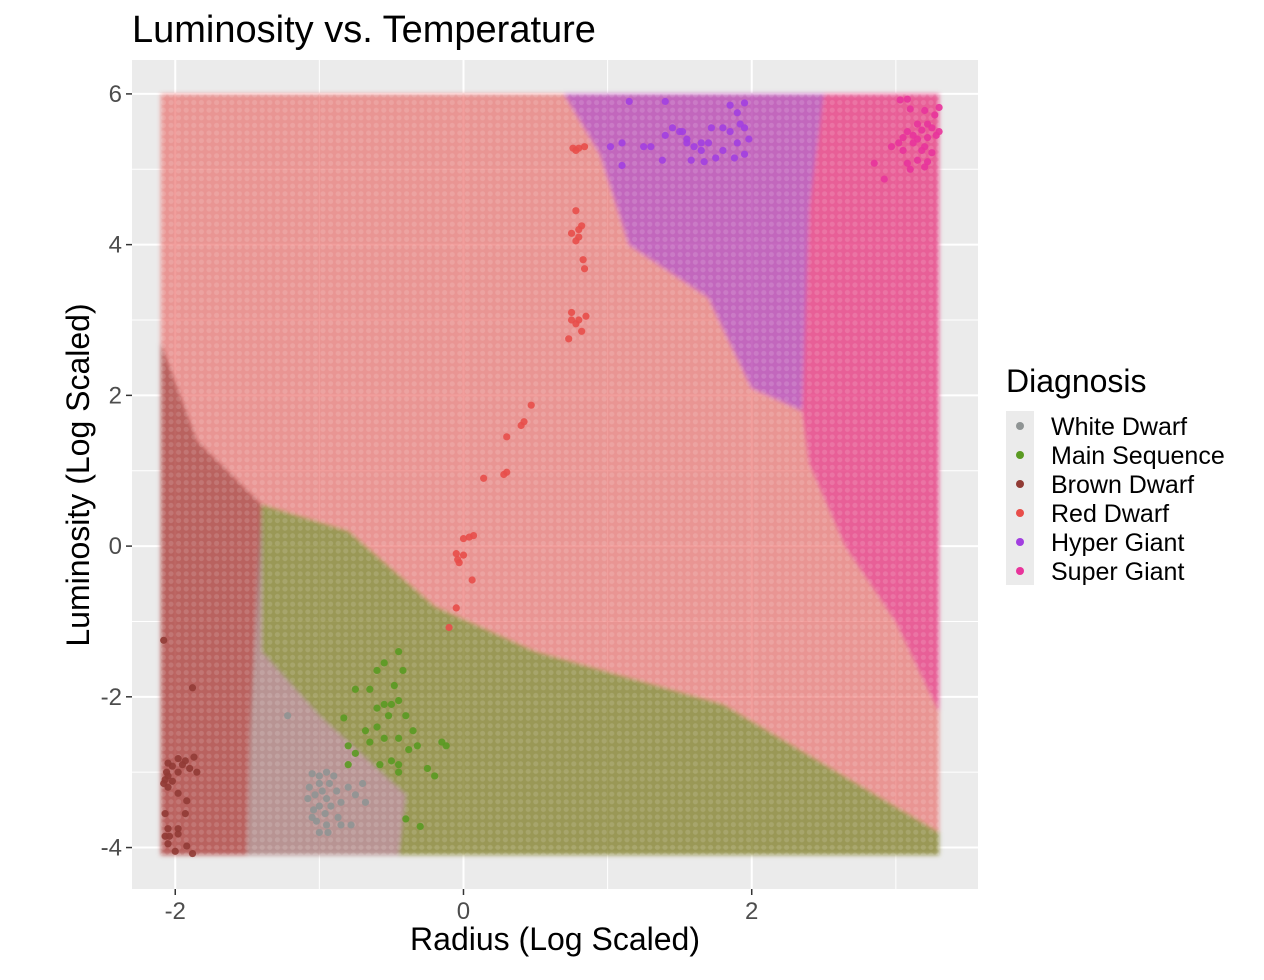 This screenshot has height=980, width=1264. What do you see at coordinates (1020, 513) in the screenshot?
I see `legend-key-red-dwarf` at bounding box center [1020, 513].